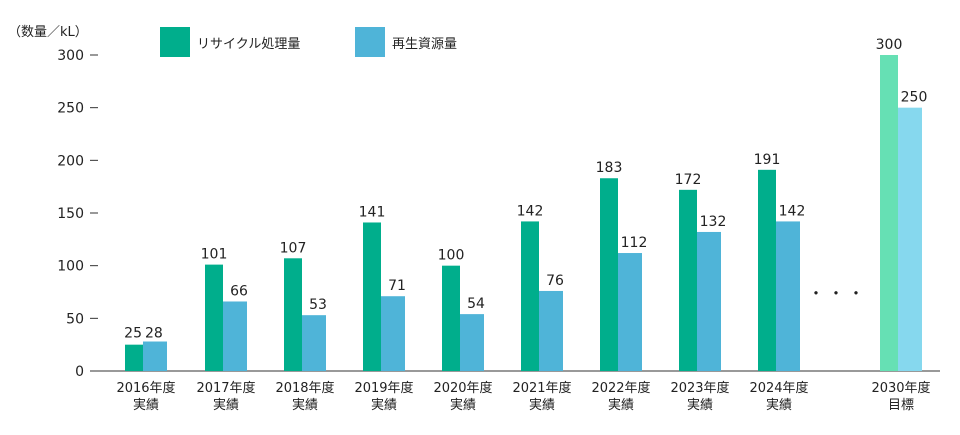  Describe the element at coordinates (451, 256) in the screenshot. I see `data-label-recycle: 100` at that location.